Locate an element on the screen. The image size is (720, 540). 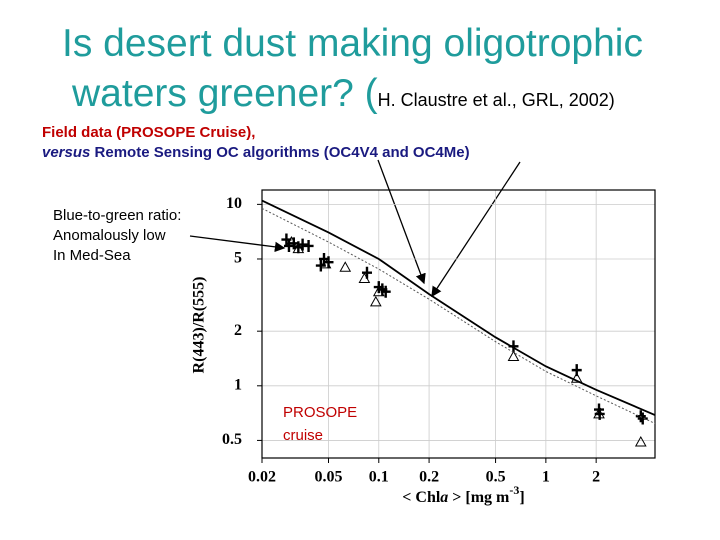
y-axis-label: R(443)/R(555) is located at coordinates (199, 325).